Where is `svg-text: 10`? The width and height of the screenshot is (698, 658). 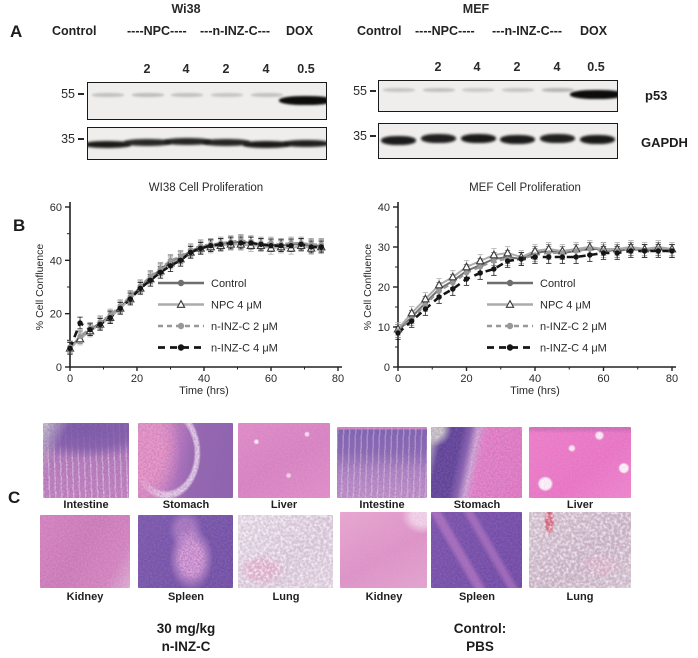 svg-text: 10 is located at coordinates (384, 328).